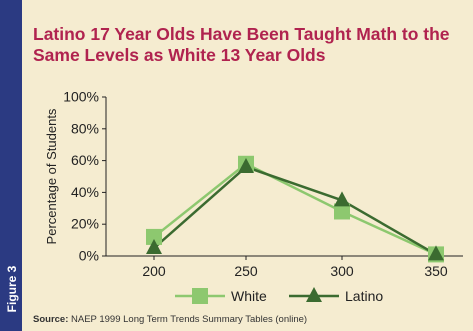  What do you see at coordinates (200, 296) in the screenshot?
I see `legend-marker-white` at bounding box center [200, 296].